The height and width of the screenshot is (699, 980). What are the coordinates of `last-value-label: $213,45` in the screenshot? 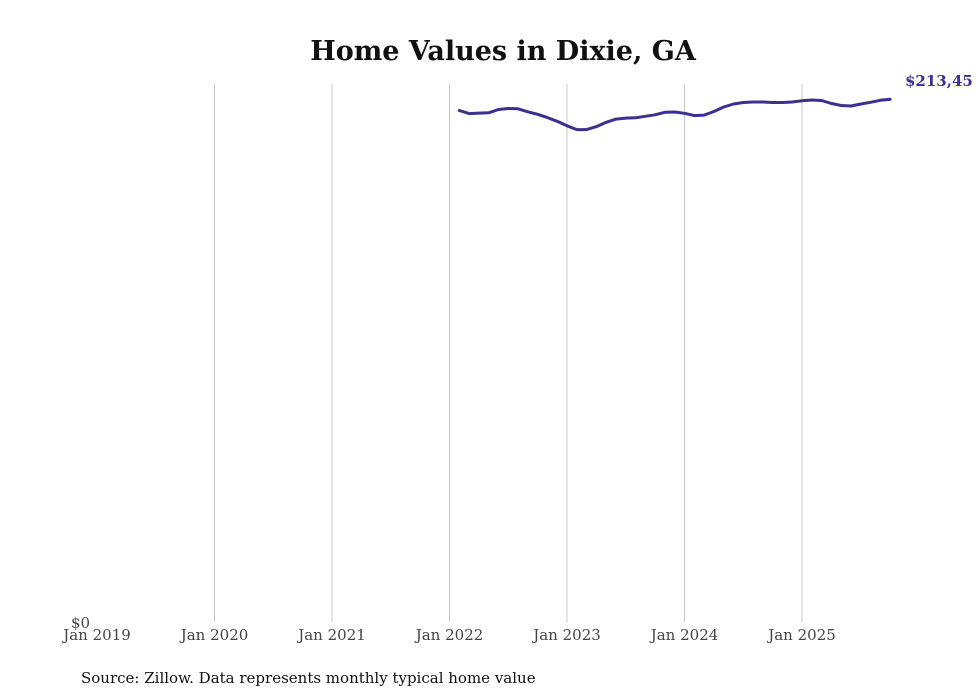 It's located at (939, 81).